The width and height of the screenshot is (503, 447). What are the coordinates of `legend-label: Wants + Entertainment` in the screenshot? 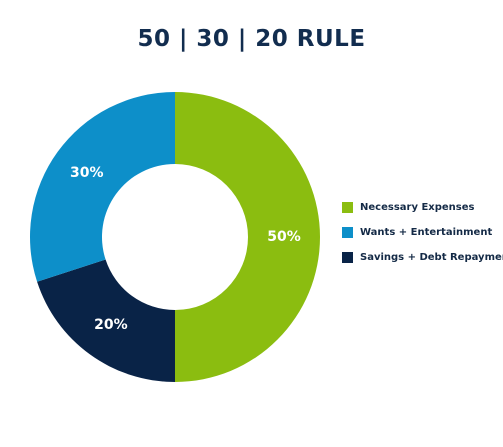 It's located at (426, 232).